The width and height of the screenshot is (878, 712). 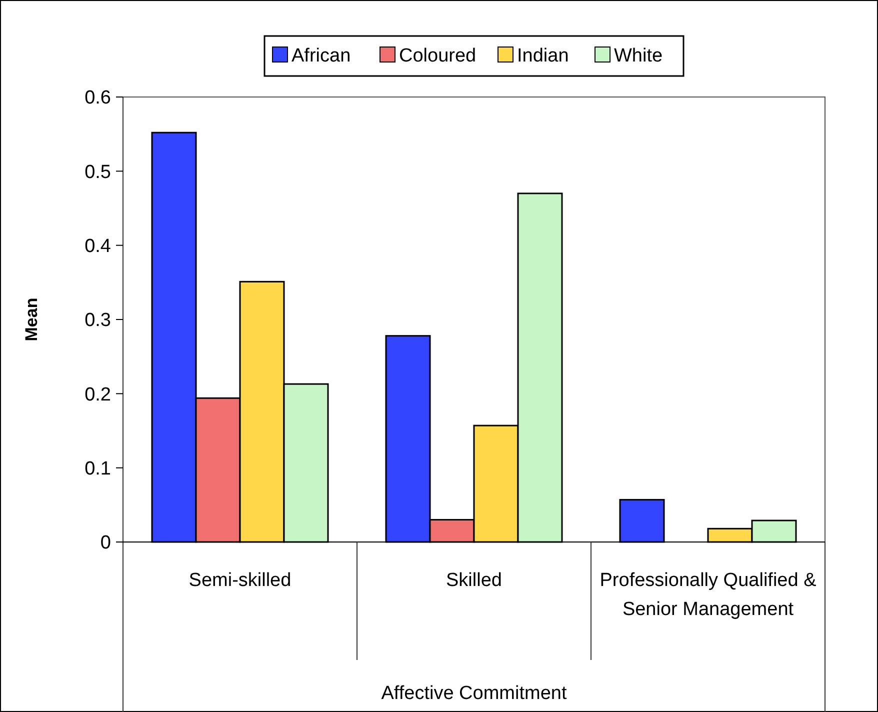 I want to click on y-tick-label: 0.3, so click(x=97, y=321).